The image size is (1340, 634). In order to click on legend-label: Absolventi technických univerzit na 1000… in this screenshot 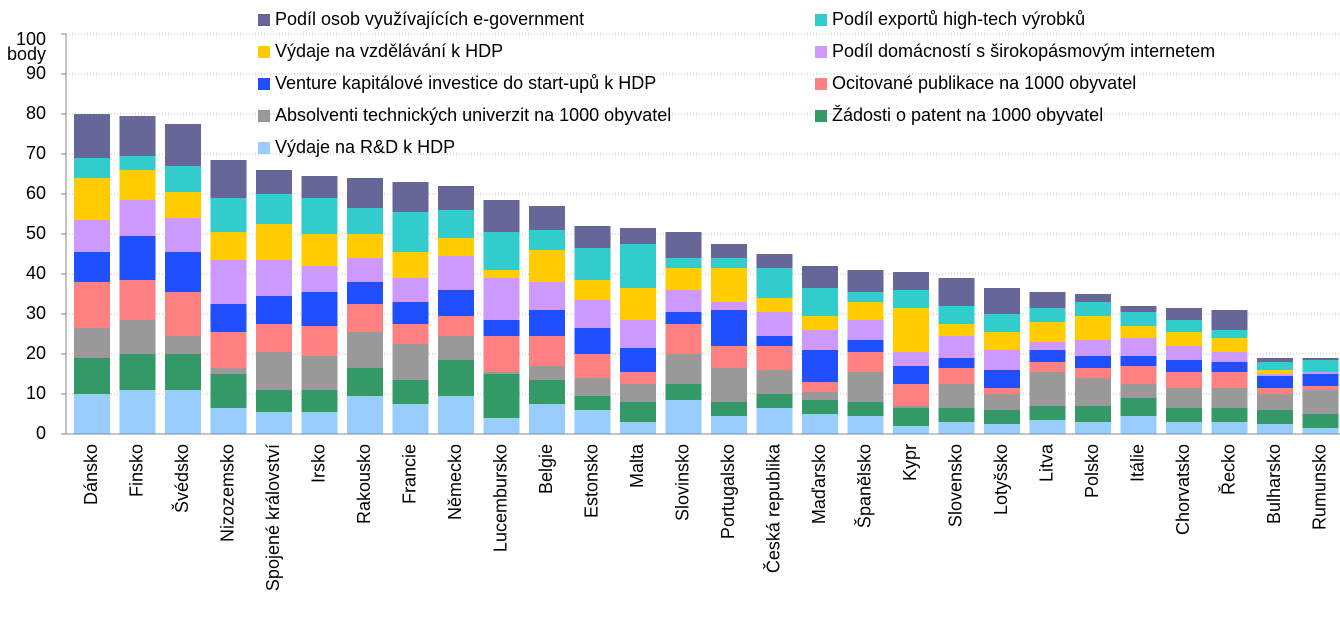, I will do `click(473, 115)`.